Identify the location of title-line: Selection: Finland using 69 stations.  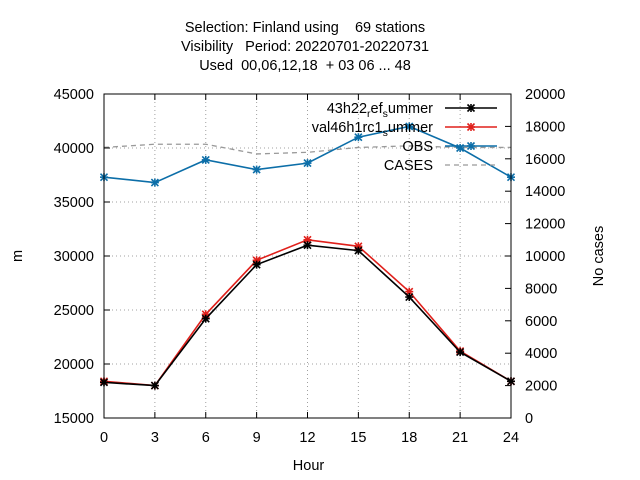
(305, 28).